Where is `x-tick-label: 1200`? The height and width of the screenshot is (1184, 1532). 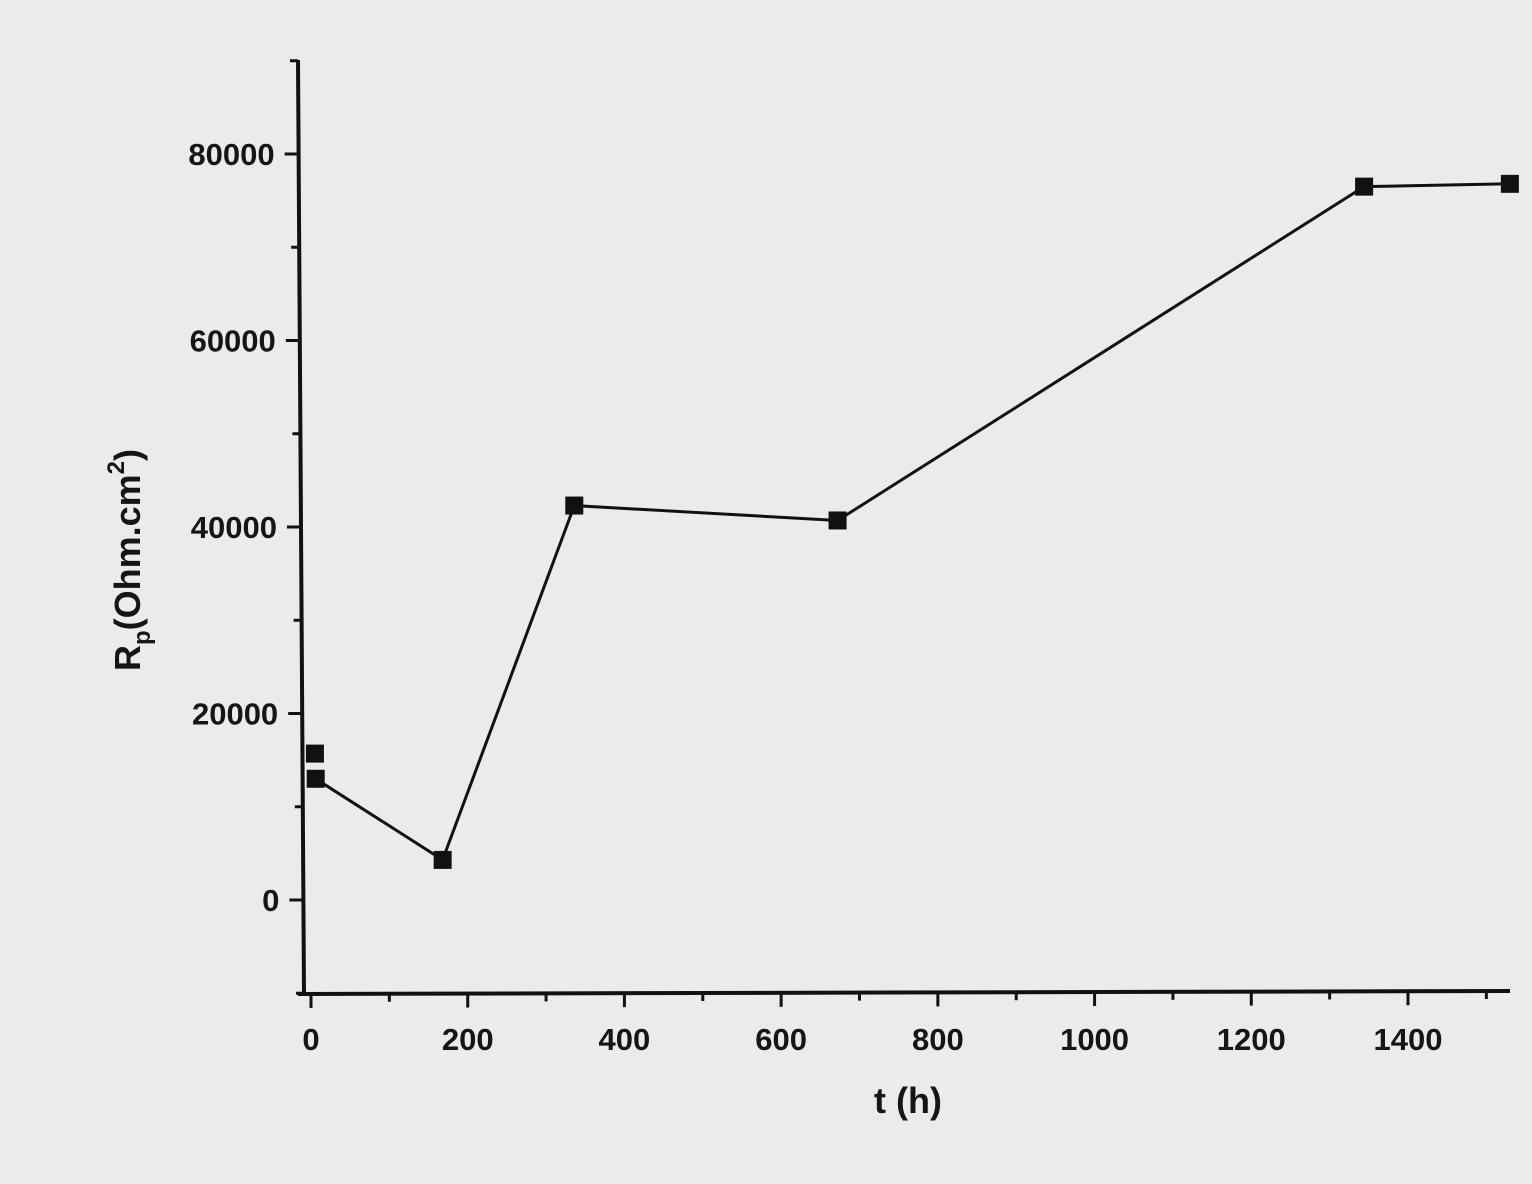 x-tick-label: 1200 is located at coordinates (1251, 1039).